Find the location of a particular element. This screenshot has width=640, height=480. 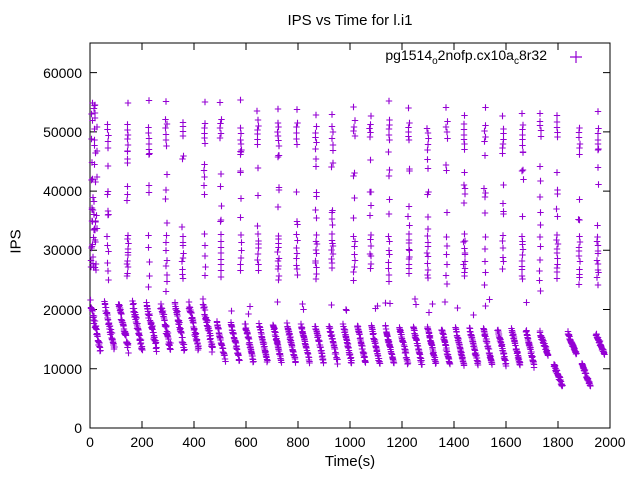

x-tick-label: 200 is located at coordinates (142, 442).